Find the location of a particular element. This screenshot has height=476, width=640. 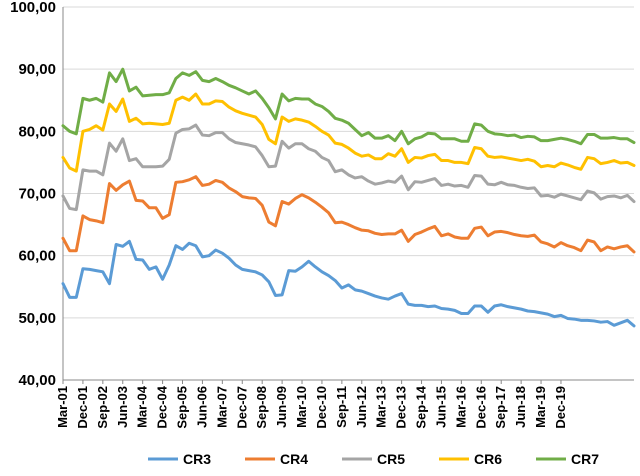

x-tick-label: Mar-01 is located at coordinates (62, 407).